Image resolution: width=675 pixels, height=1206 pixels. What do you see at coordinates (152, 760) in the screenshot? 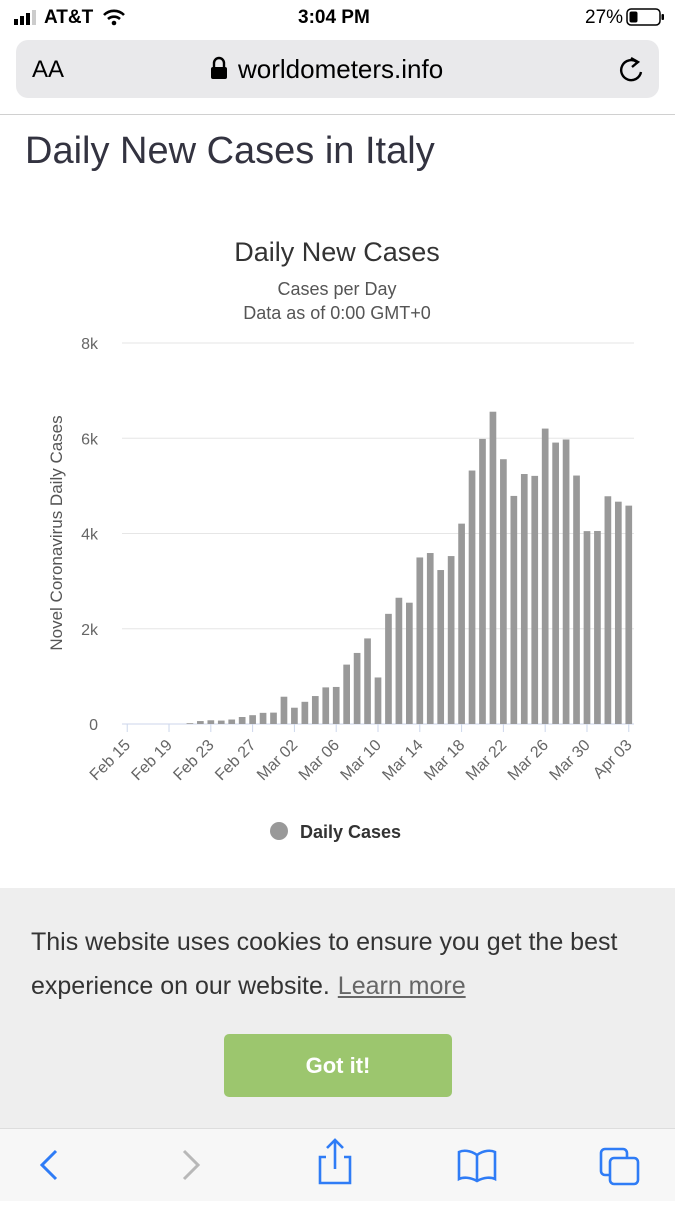
I see `x-tick-label: Feb 19` at bounding box center [152, 760].